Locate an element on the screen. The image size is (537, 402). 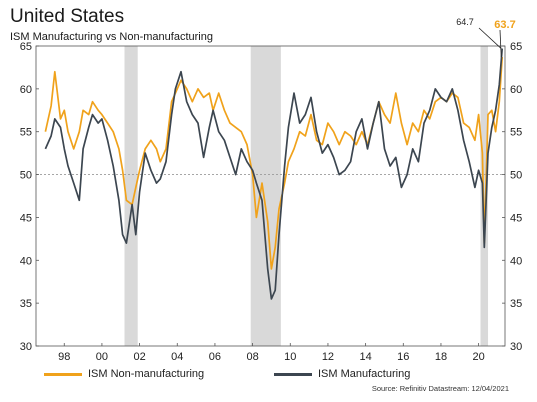
y-tick-label-right-55: 55 is located at coordinates (516, 133).